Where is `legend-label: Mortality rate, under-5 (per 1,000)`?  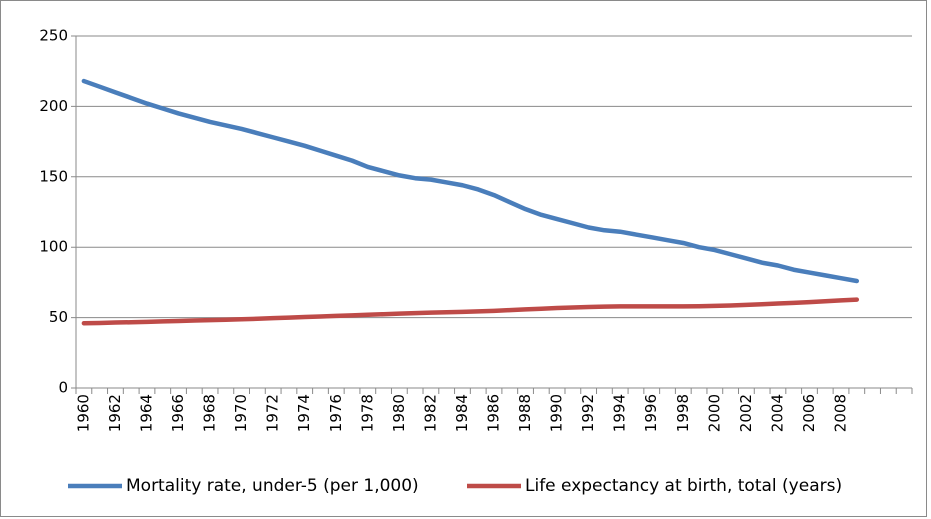
legend-label: Mortality rate, under-5 (per 1,000) is located at coordinates (272, 486).